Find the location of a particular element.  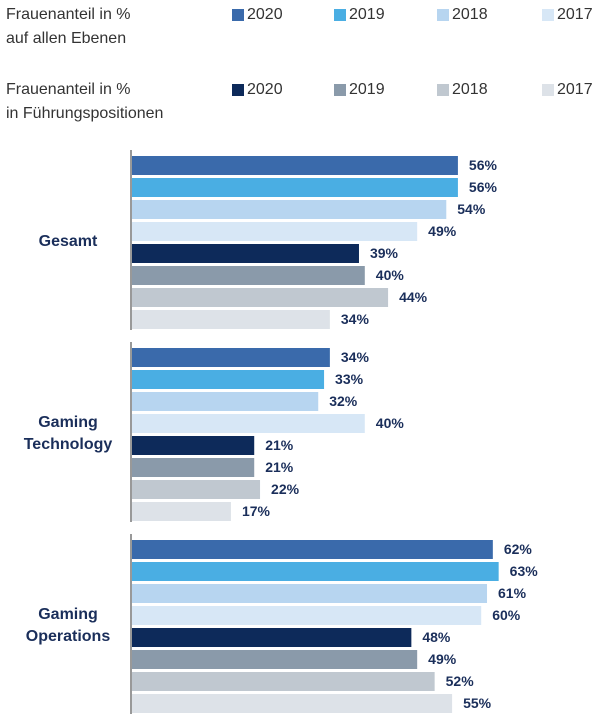

value-label: 17% is located at coordinates (256, 511).